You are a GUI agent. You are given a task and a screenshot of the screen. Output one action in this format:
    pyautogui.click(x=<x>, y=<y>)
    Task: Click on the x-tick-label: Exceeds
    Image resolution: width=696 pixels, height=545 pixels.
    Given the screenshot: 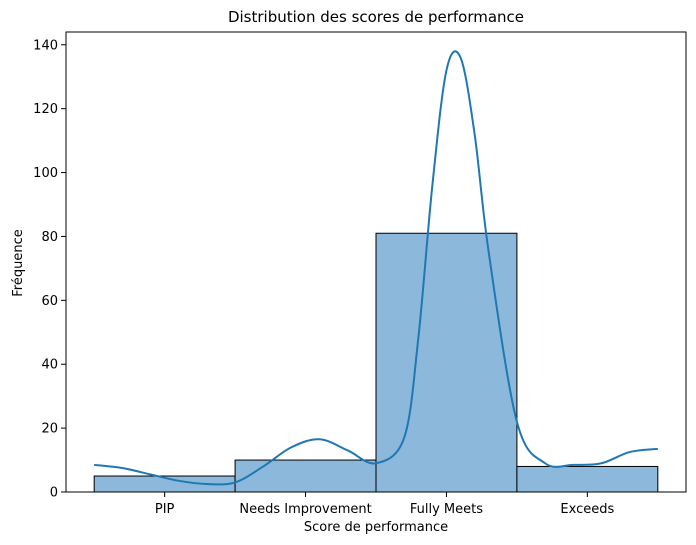 What is the action you would take?
    pyautogui.click(x=587, y=509)
    